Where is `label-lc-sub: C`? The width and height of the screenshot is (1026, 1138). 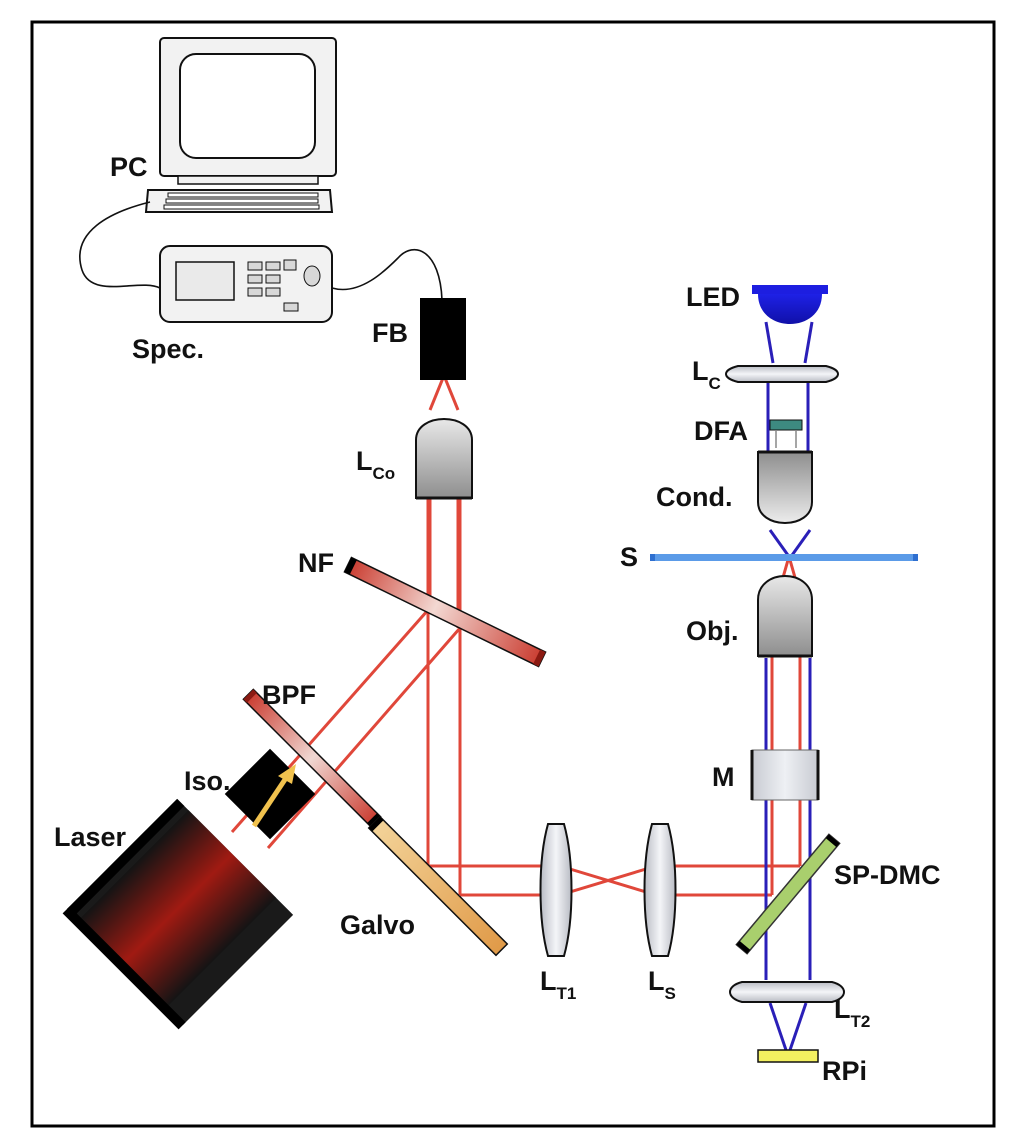
label-lc-sub: C is located at coordinates (715, 383).